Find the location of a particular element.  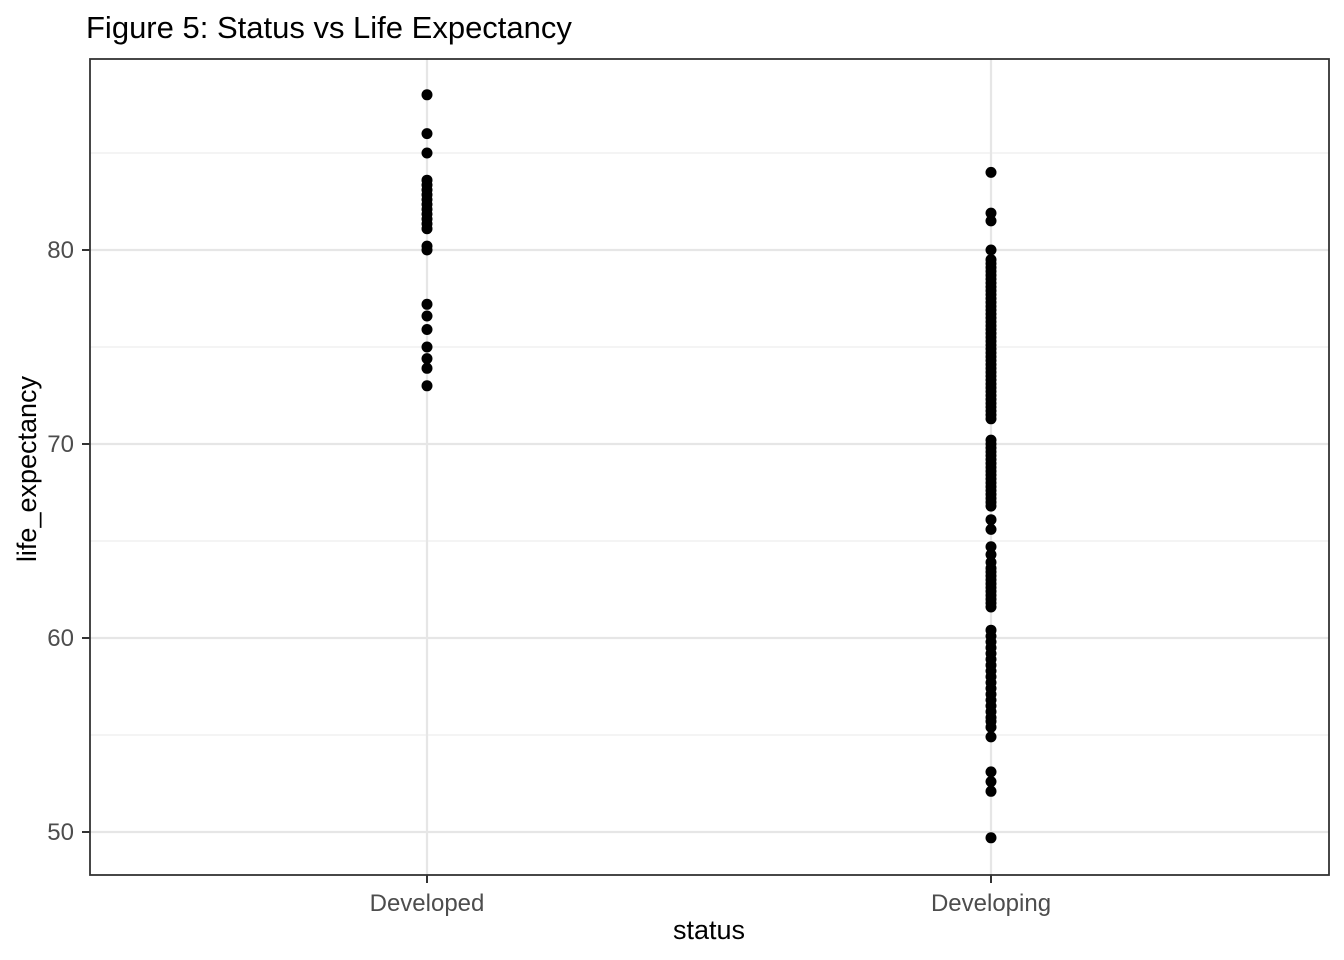

y-tick-label-70: 70 is located at coordinates (60, 444).